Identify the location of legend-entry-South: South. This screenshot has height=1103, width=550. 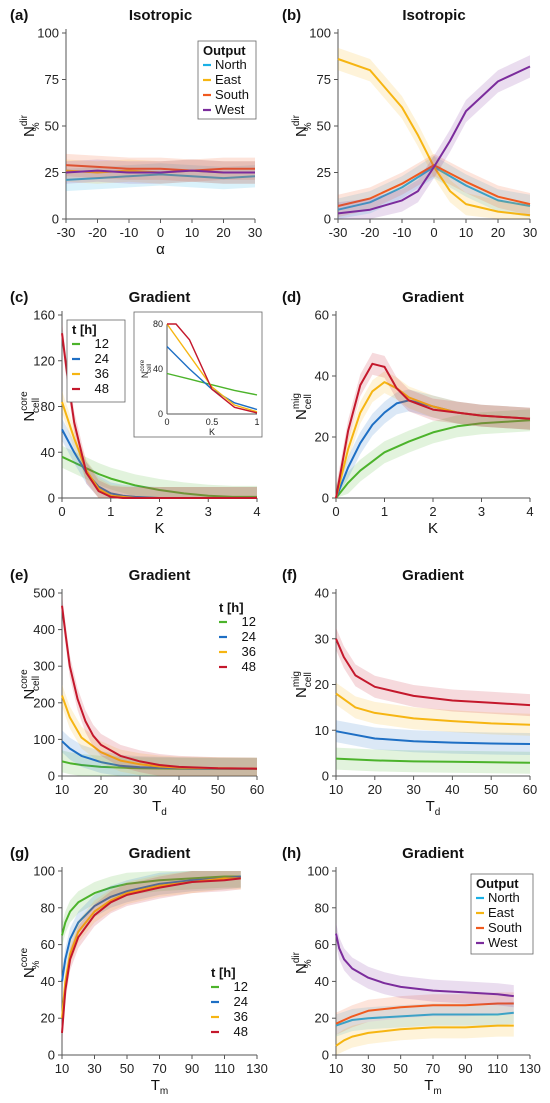
(505, 927).